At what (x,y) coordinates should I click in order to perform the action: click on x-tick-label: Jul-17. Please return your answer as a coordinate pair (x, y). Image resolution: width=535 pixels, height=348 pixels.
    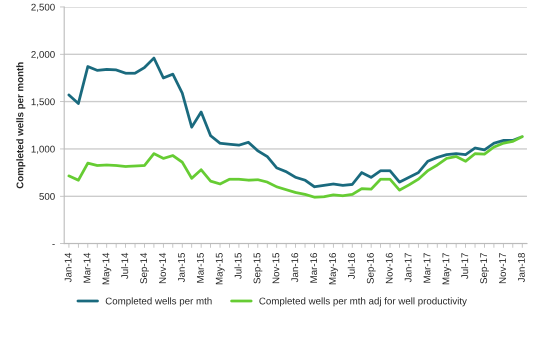
    Looking at the image, I should click on (464, 266).